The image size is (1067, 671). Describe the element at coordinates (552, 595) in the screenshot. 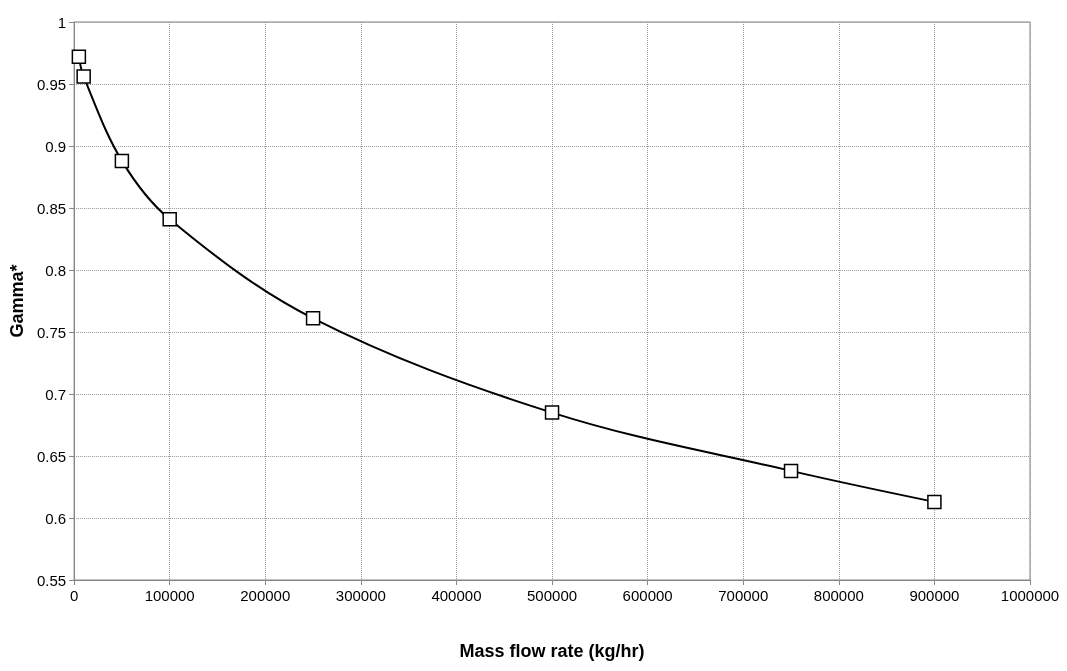

I see `x-tick-label: 500000` at that location.